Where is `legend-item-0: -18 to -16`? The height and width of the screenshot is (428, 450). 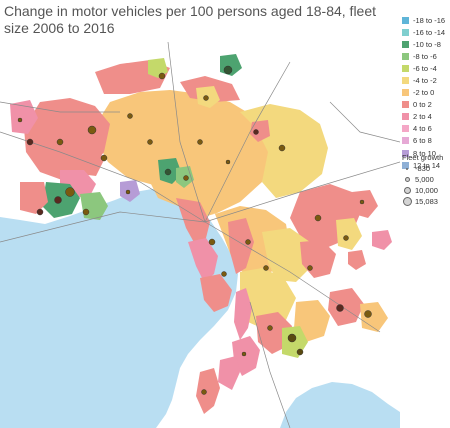 legend-item-0: -18 to -16 is located at coordinates (426, 20).